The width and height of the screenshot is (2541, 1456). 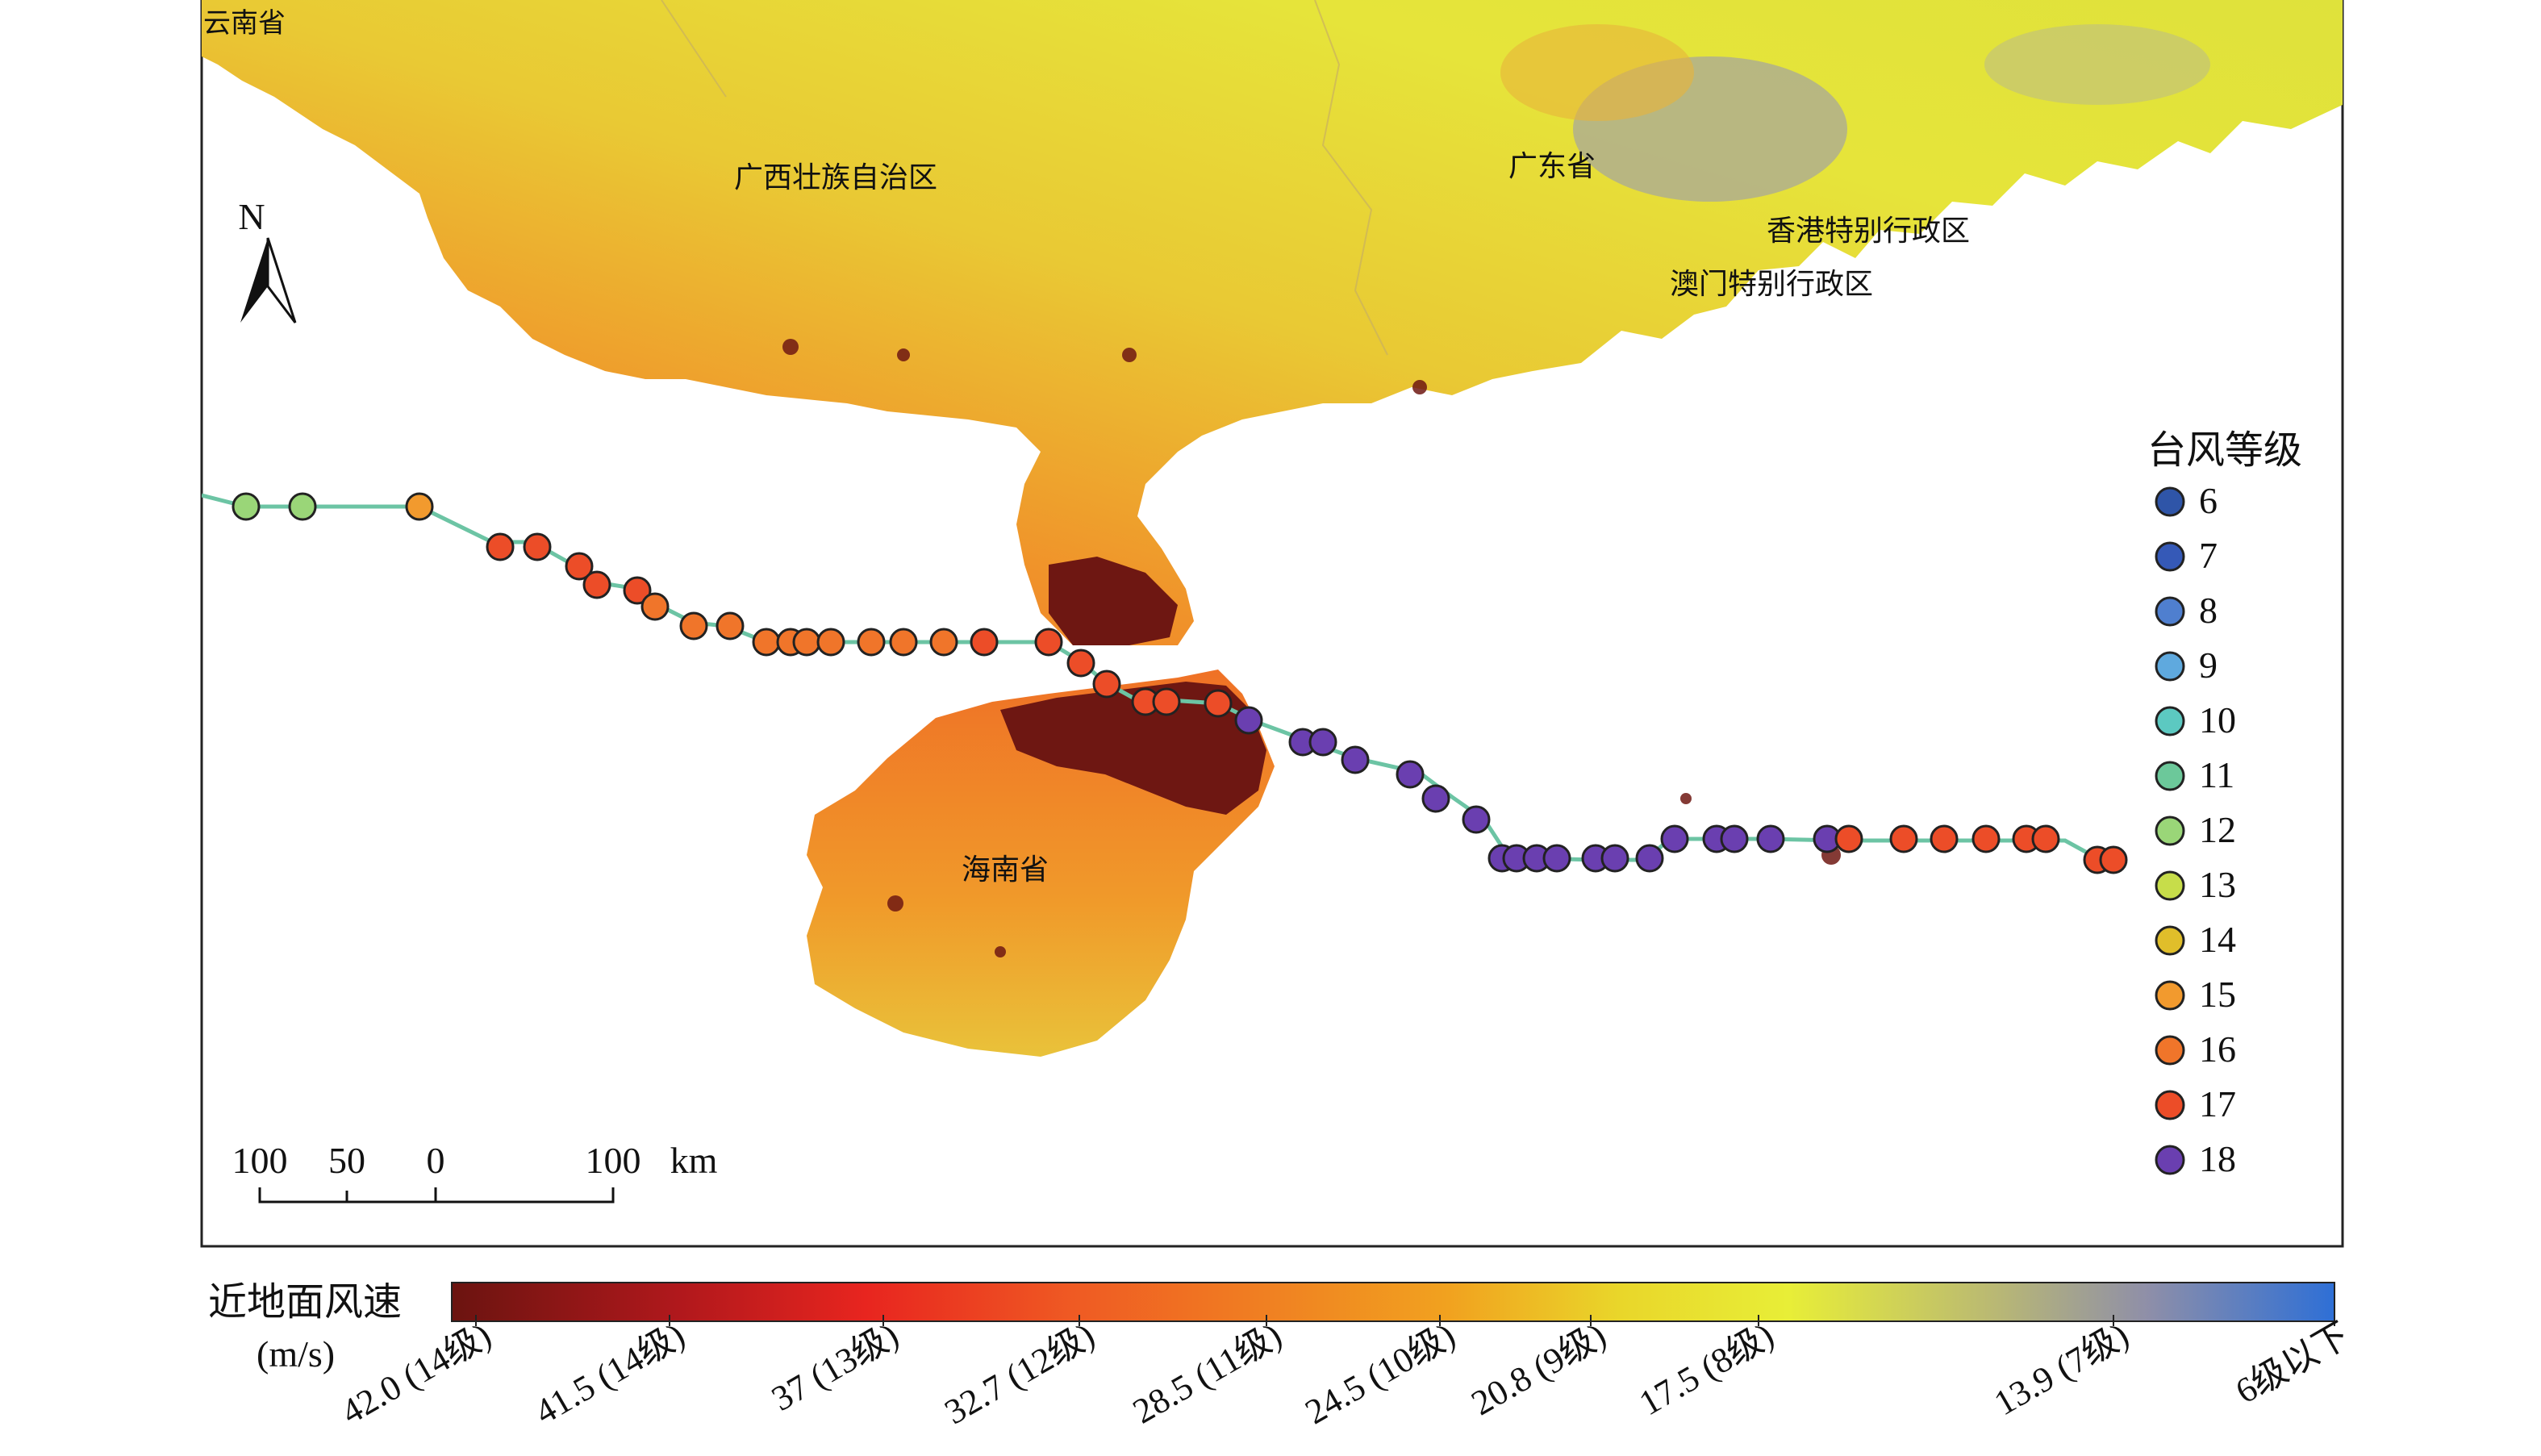 What do you see at coordinates (2217, 829) in the screenshot?
I see `legend-label-12: 12` at bounding box center [2217, 829].